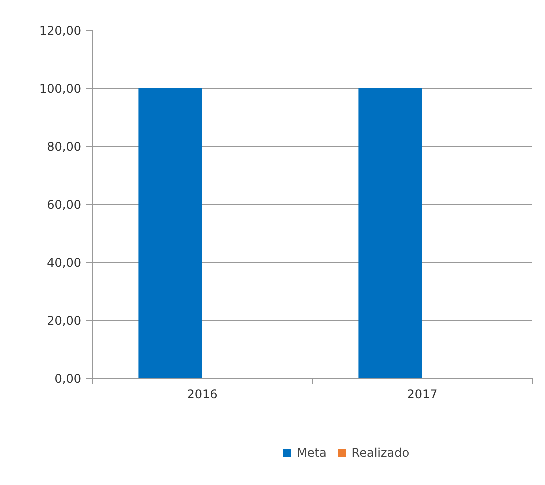 The image size is (545, 485). What do you see at coordinates (64, 205) in the screenshot?
I see `y-tick-label: 60,00` at bounding box center [64, 205].